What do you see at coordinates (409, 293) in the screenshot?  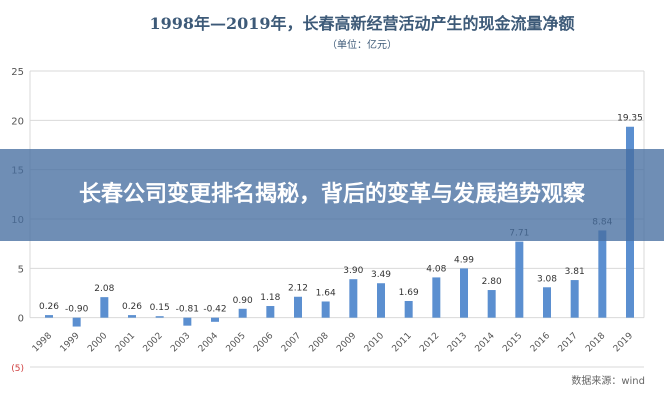 I see `data-label-2011: 1.69` at bounding box center [409, 293].